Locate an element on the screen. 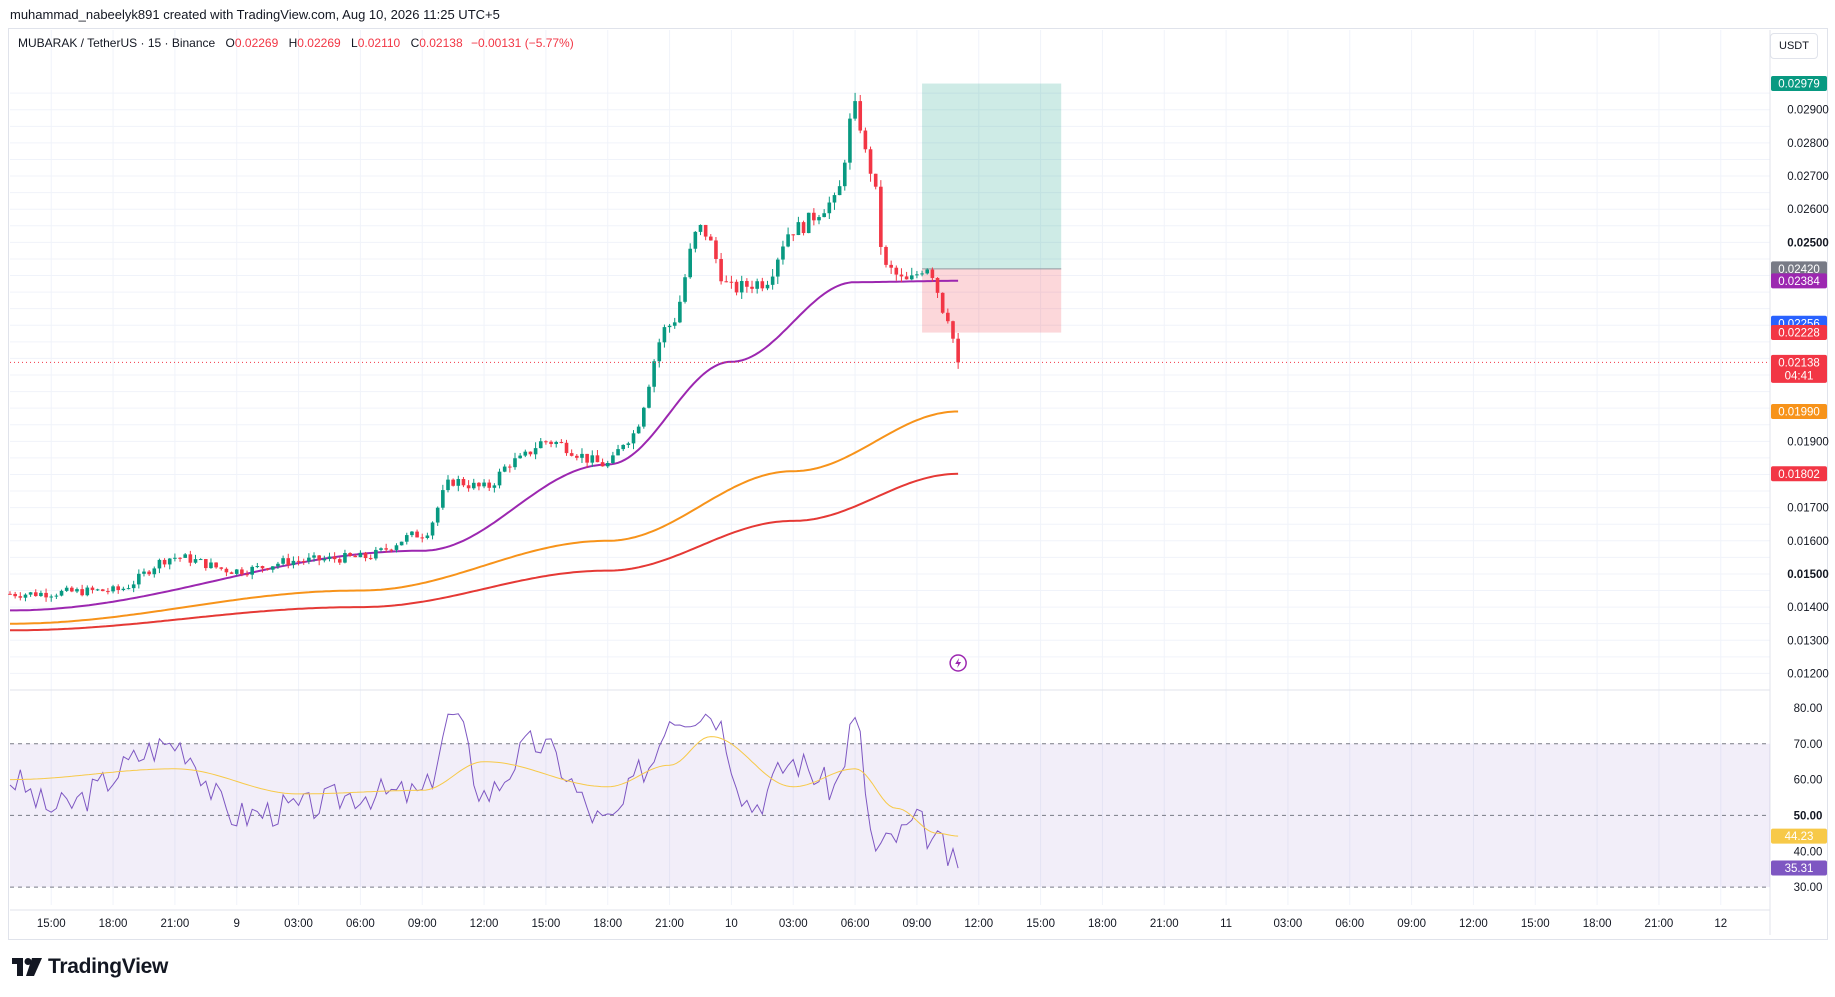 This screenshot has width=1835, height=997. price-tick-label: 0.01200 is located at coordinates (1808, 674).